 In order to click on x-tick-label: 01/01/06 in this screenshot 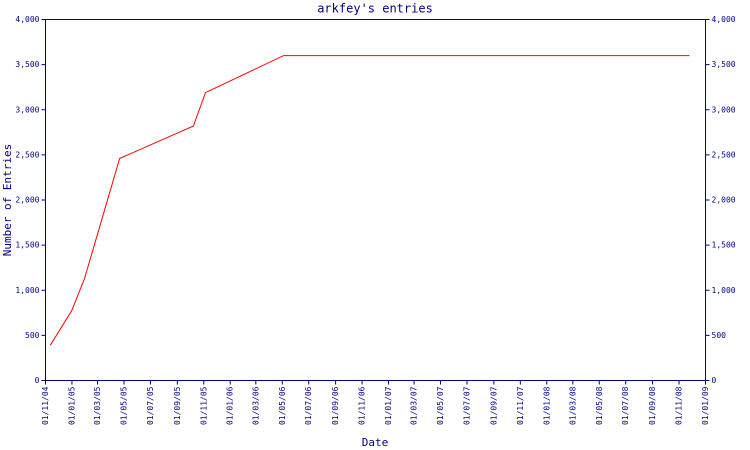, I will do `click(230, 405)`.